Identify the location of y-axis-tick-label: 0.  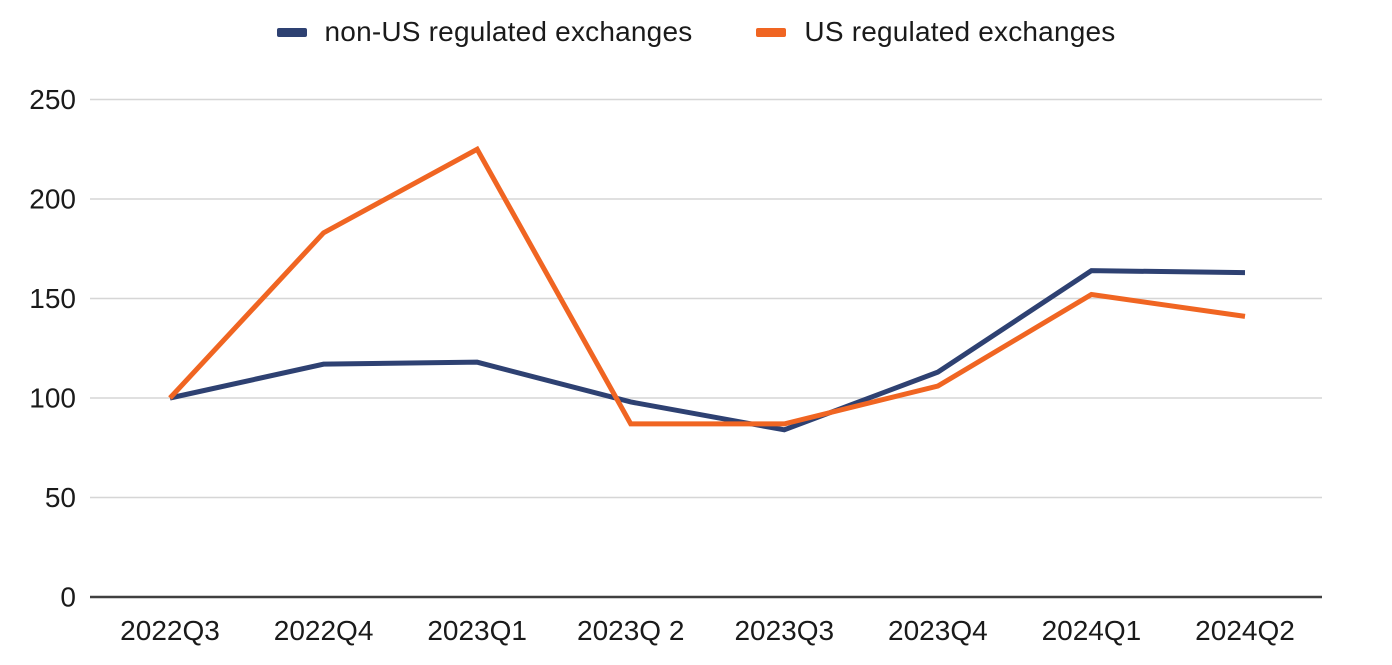
(68, 597).